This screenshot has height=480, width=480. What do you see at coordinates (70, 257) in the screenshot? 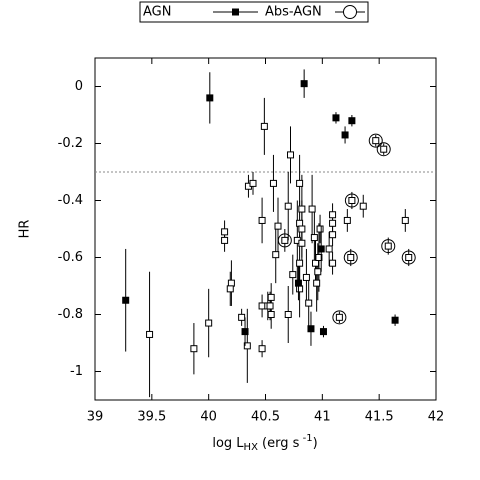
I see `y-tick-label: -0.6` at bounding box center [70, 257].